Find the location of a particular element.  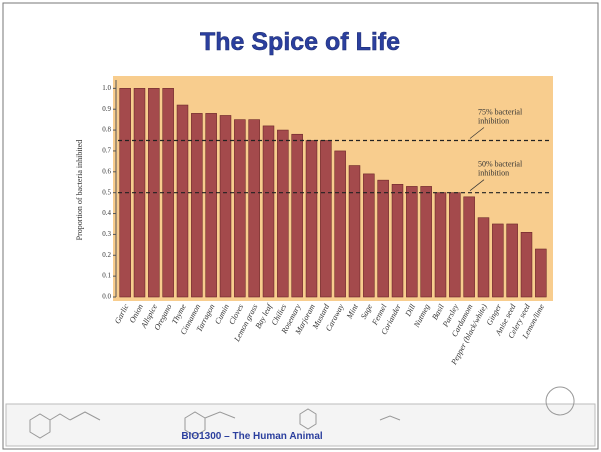

y-tick-label: 0.0 is located at coordinates (106, 297).